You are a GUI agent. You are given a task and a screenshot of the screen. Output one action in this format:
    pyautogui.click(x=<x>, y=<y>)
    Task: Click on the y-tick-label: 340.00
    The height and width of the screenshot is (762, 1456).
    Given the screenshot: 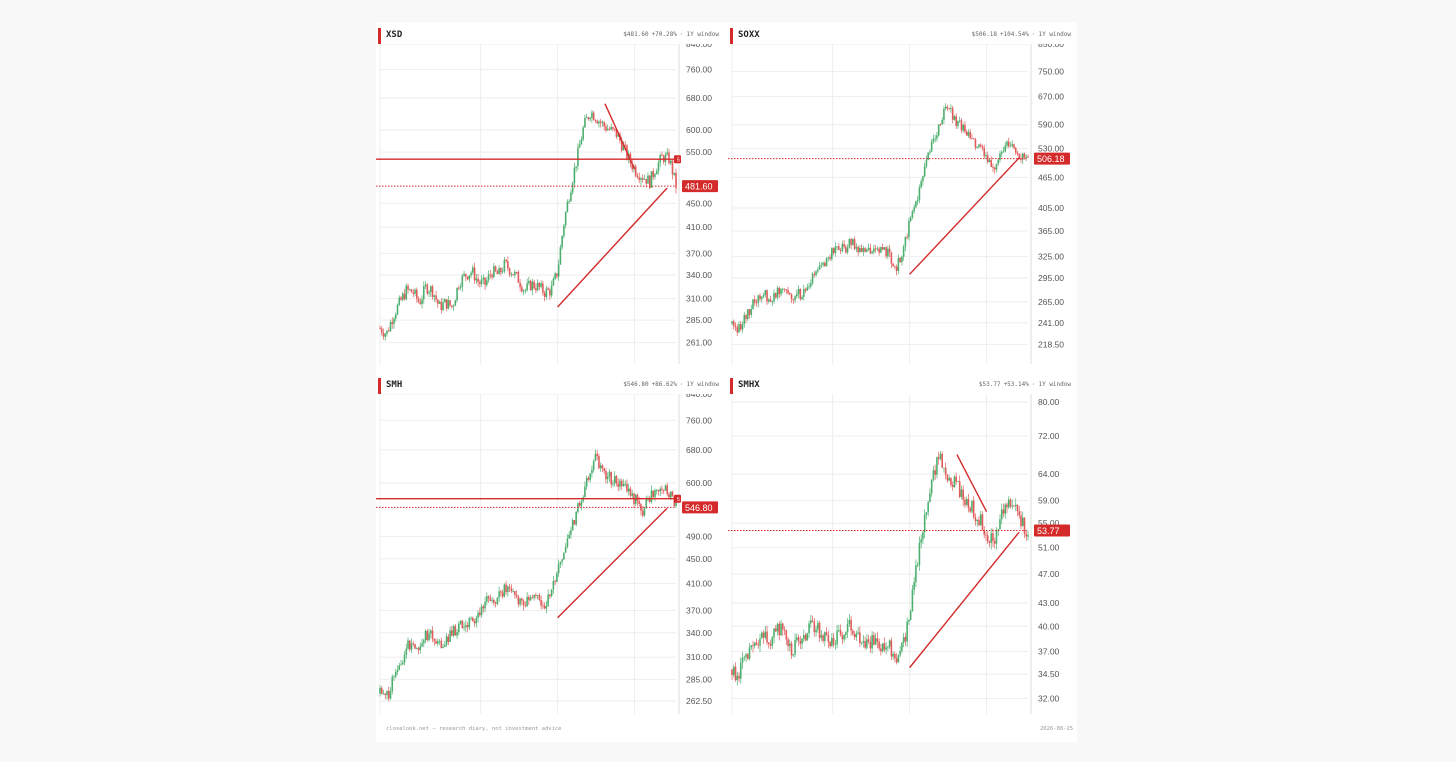 What is the action you would take?
    pyautogui.click(x=699, y=633)
    